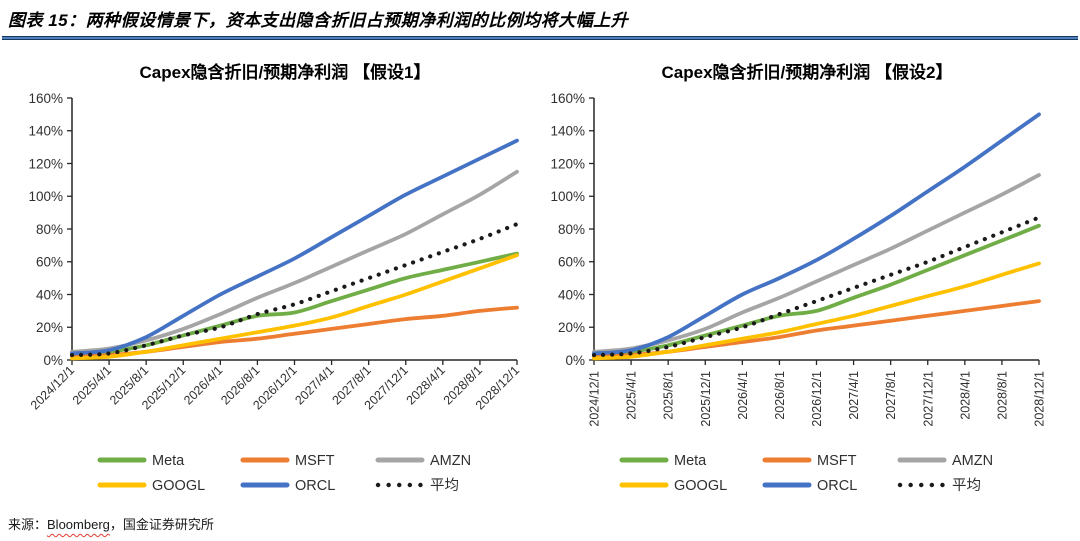  What do you see at coordinates (1040, 399) in the screenshot?
I see `x-tick-label: 2028/12/1` at bounding box center [1040, 399].